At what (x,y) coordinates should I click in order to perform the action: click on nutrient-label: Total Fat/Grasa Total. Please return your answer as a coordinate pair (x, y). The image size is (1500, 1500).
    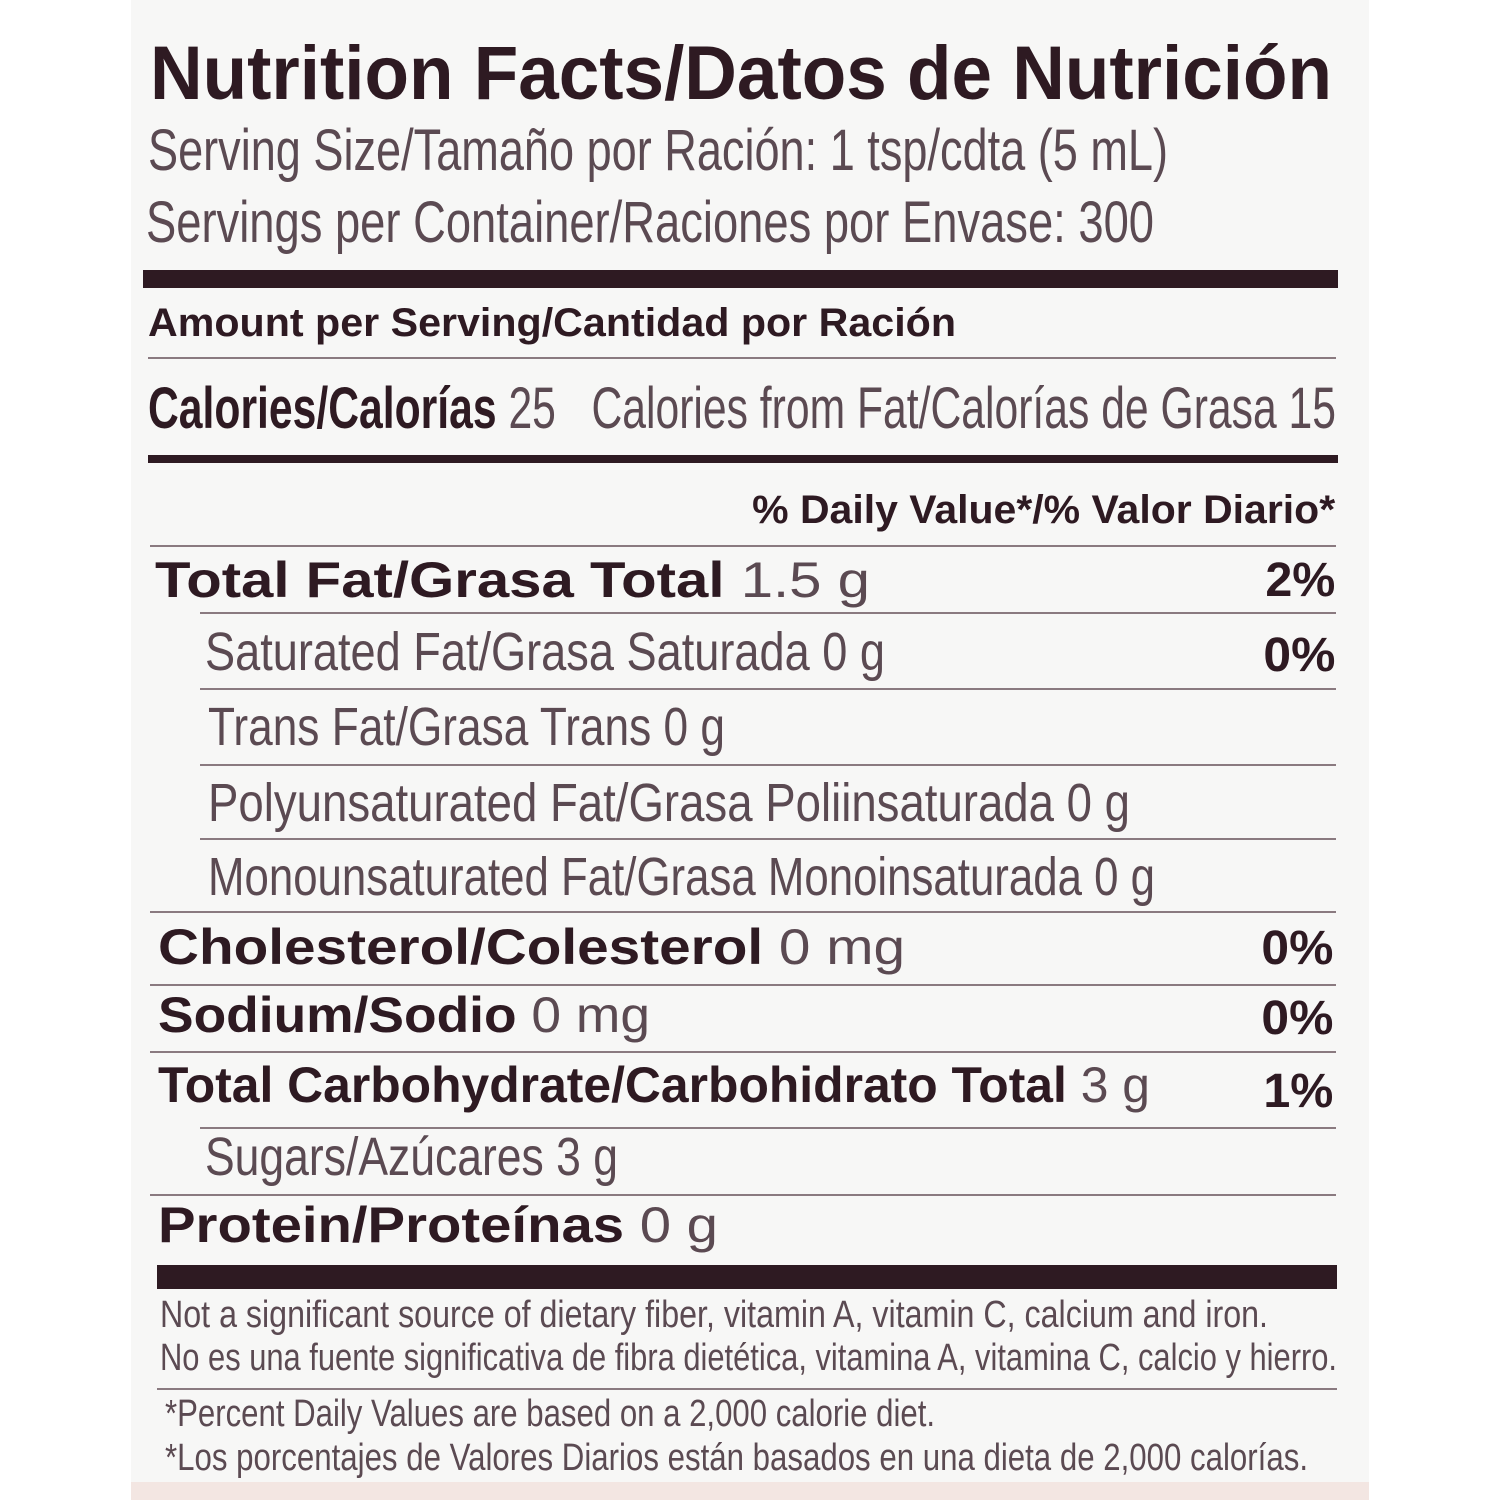
    Looking at the image, I should click on (440, 580).